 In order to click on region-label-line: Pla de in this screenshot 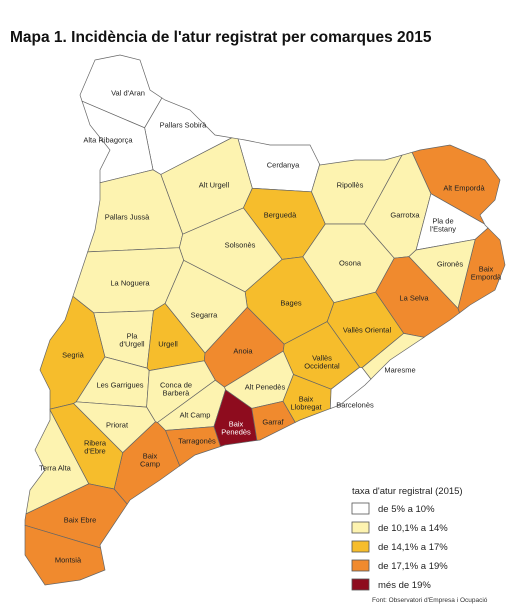, I will do `click(442, 221)`.